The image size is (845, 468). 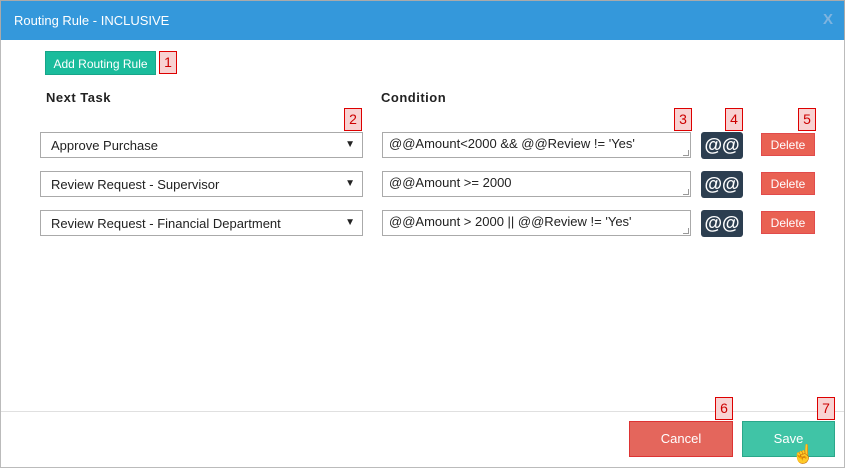 What do you see at coordinates (168, 62) in the screenshot?
I see `annotation-1: 1` at bounding box center [168, 62].